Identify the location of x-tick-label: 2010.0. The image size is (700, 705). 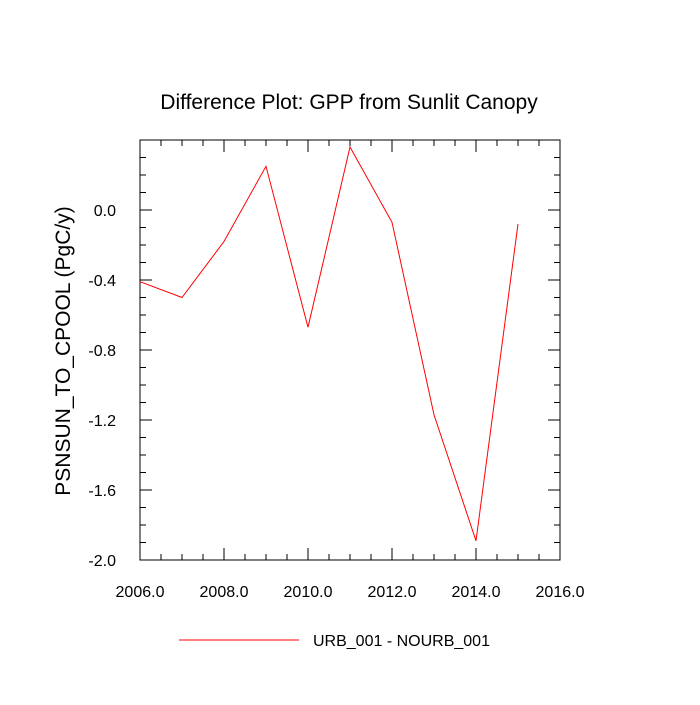
(308, 592).